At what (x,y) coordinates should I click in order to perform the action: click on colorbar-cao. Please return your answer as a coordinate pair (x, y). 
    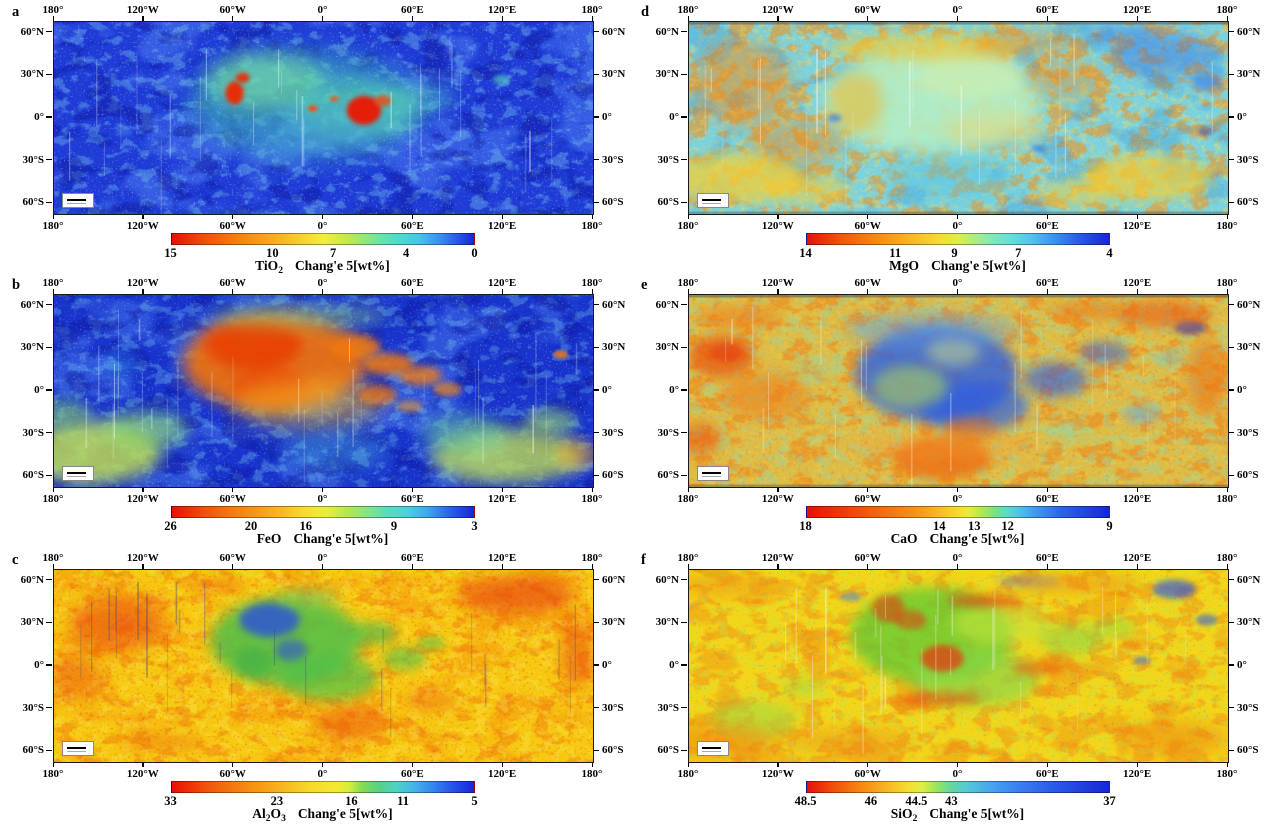
    Looking at the image, I should click on (957, 512).